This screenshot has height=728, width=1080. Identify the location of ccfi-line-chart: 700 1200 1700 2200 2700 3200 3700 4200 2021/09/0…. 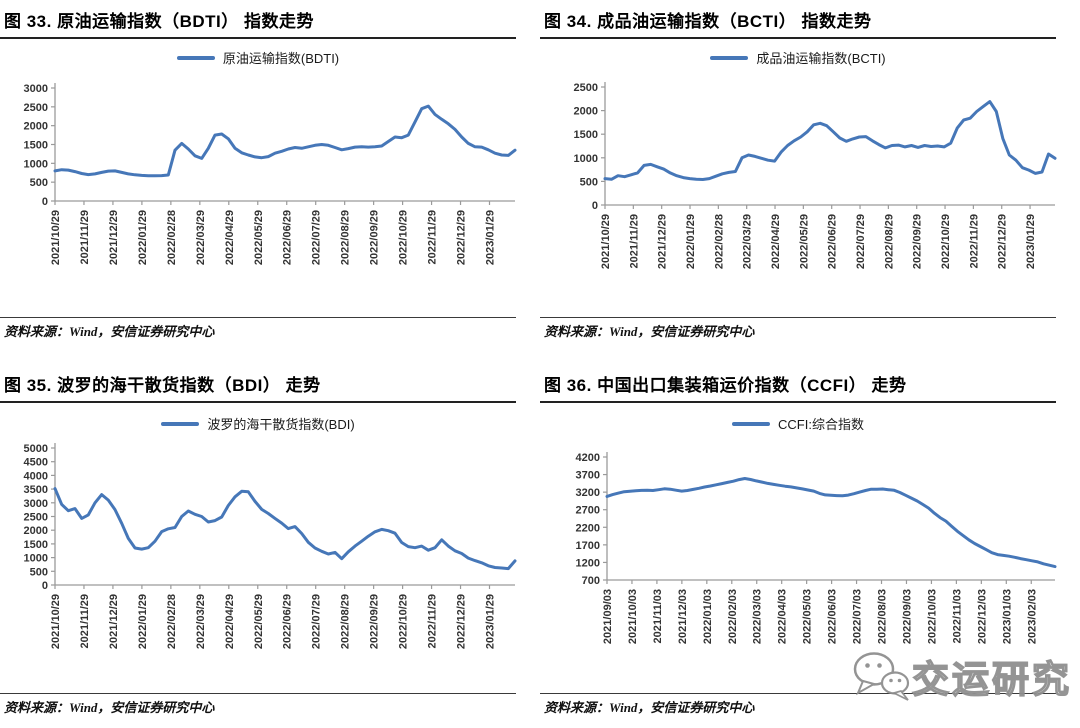
(816, 548).